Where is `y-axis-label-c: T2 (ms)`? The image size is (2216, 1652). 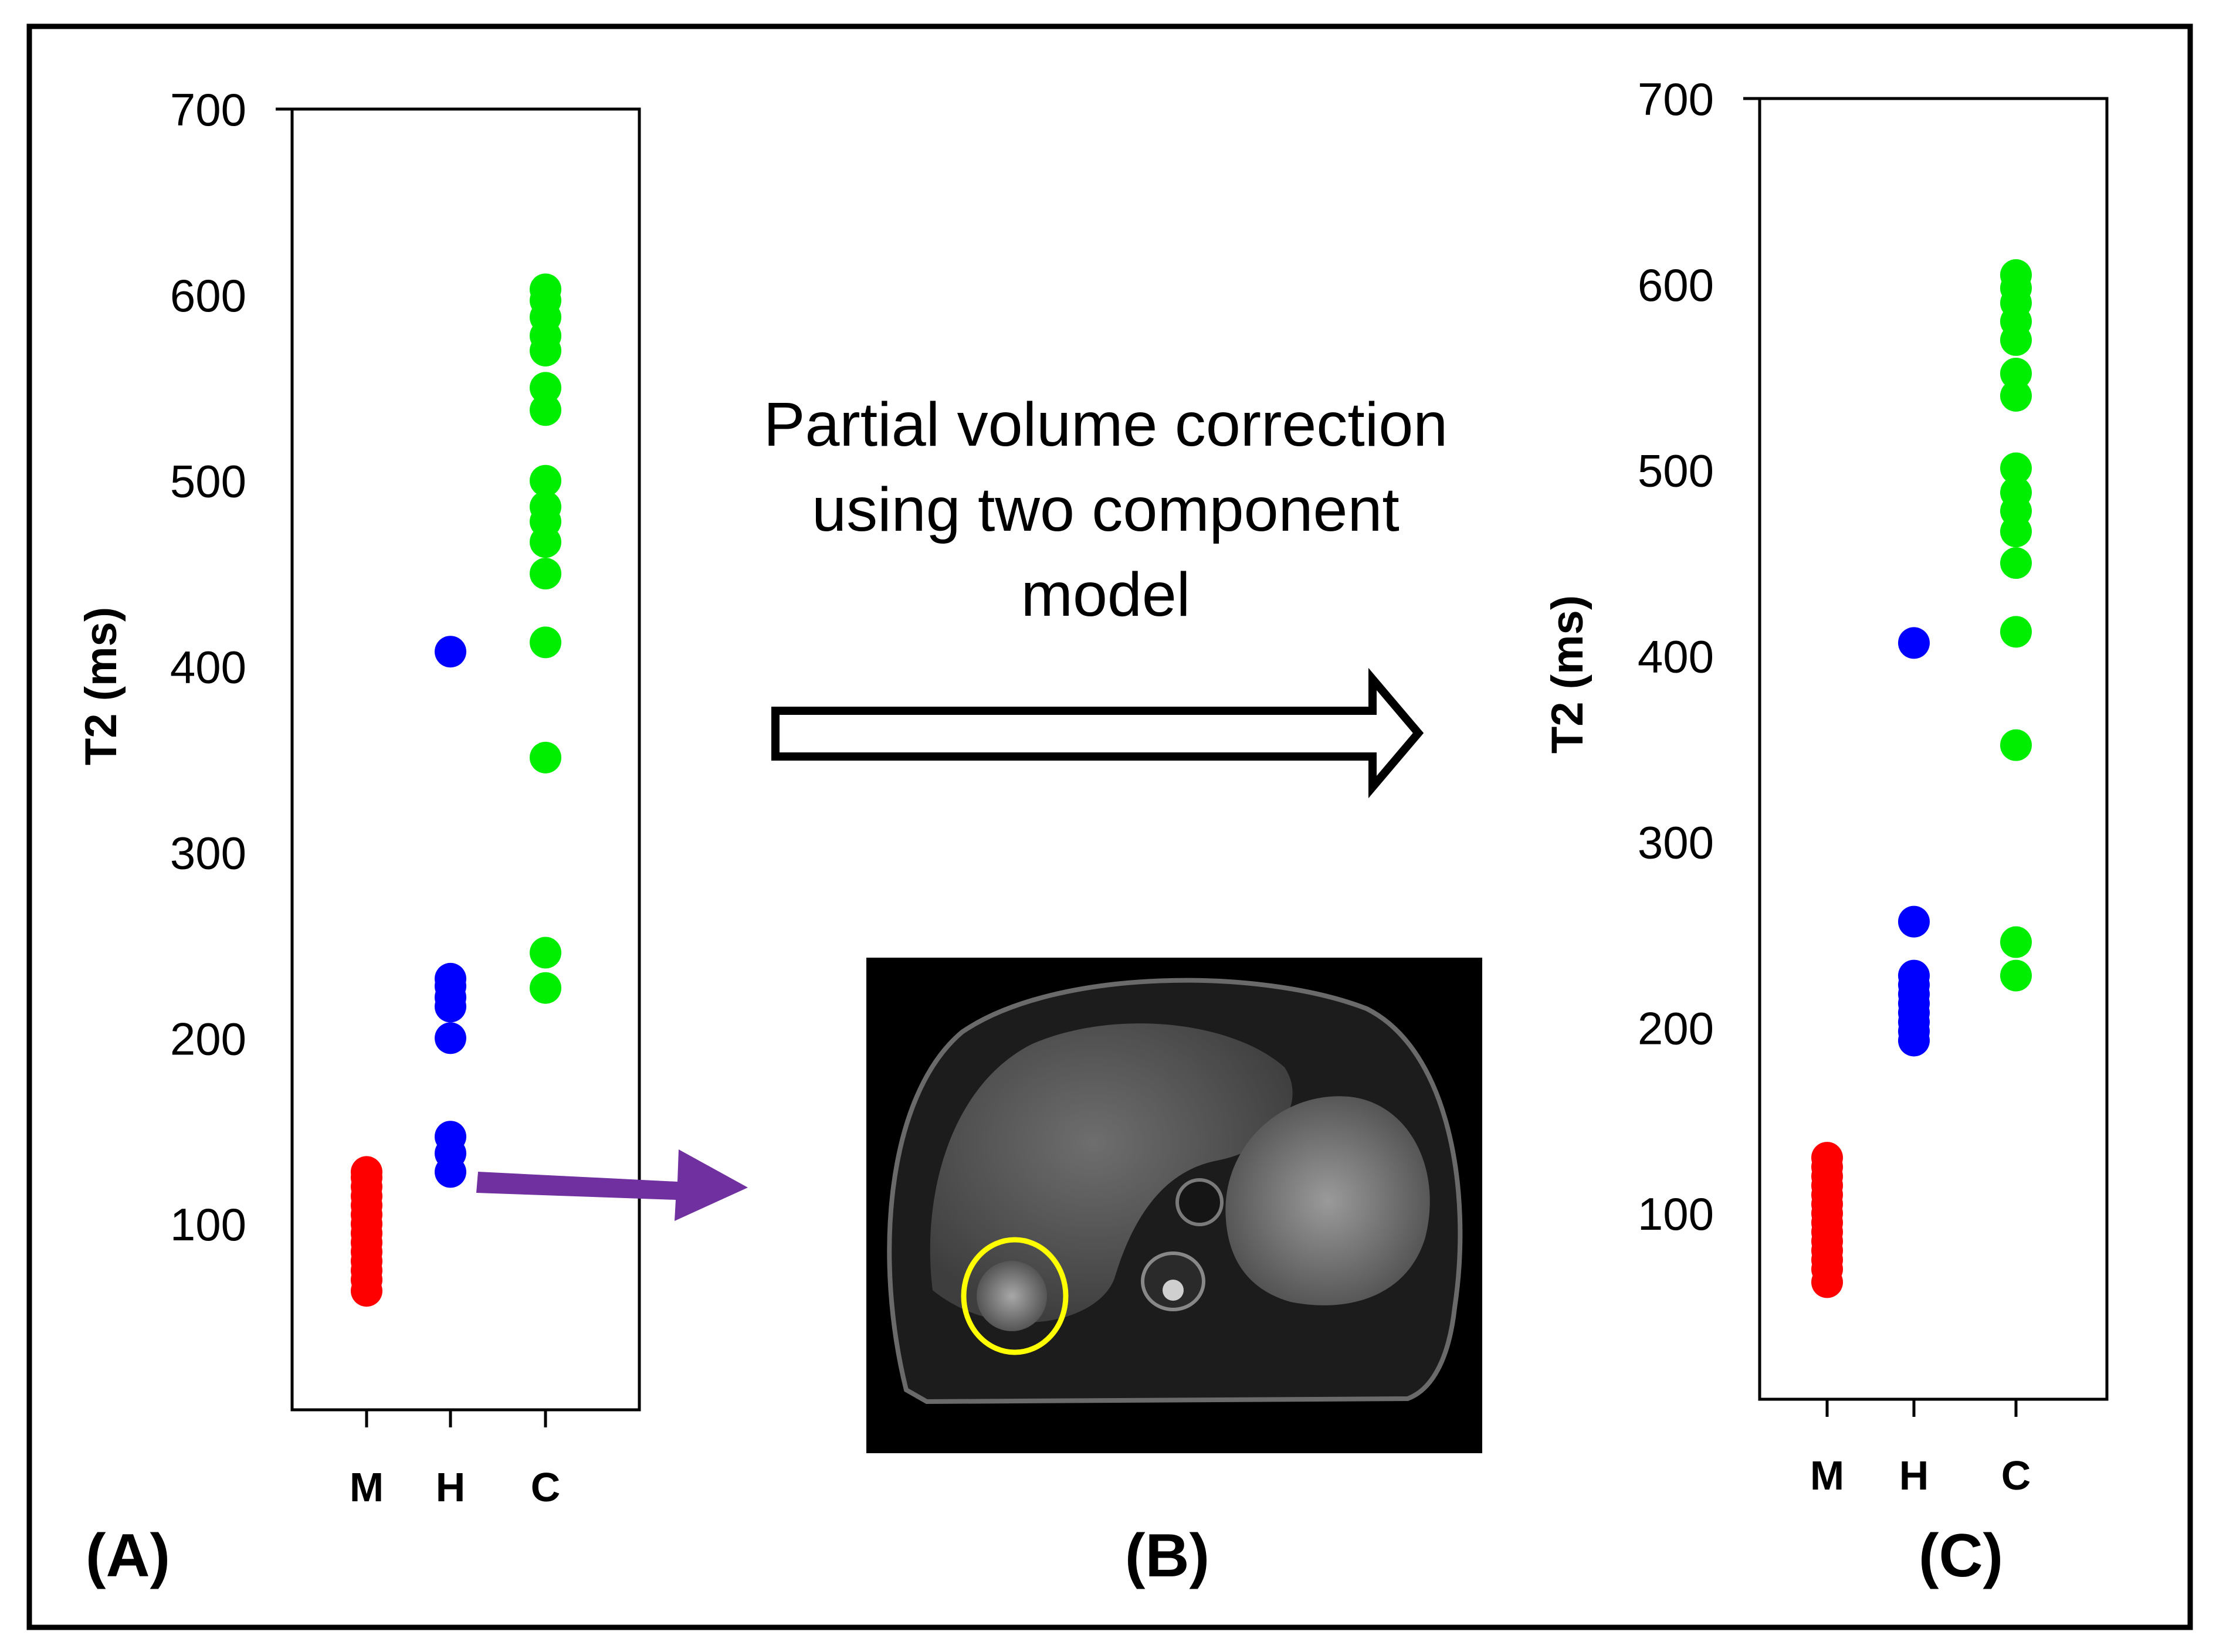
y-axis-label-c: T2 (ms) is located at coordinates (1567, 674).